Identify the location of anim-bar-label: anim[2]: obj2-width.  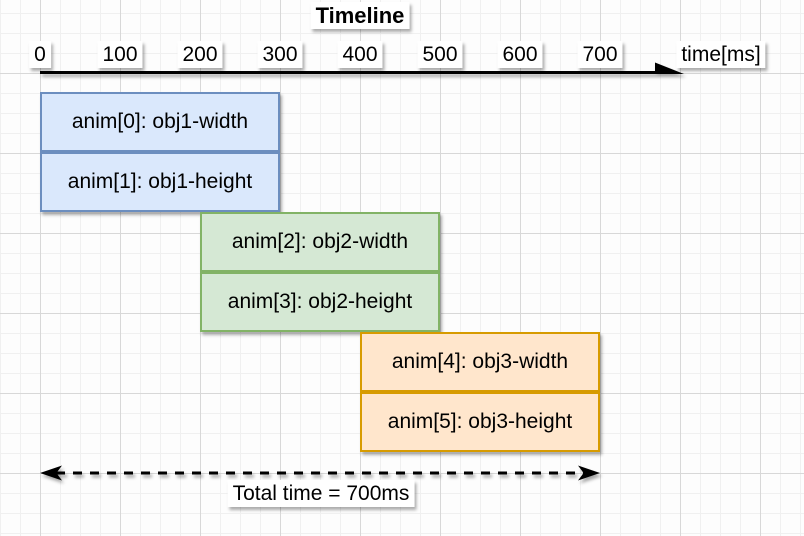
(320, 241).